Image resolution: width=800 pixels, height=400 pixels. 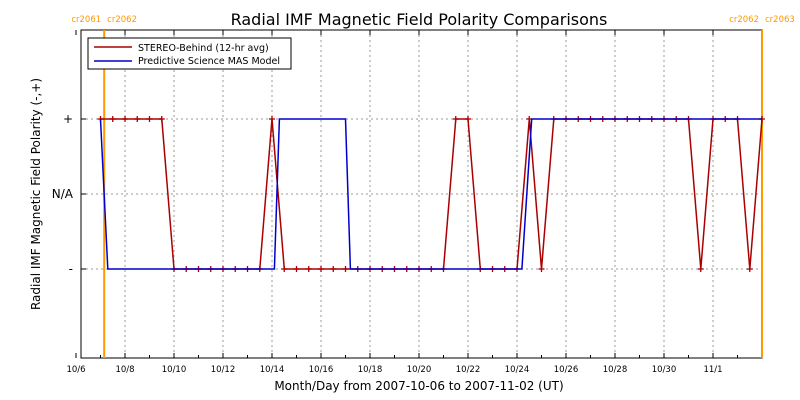 I want to click on x-tick-label: 10/26, so click(x=566, y=370).